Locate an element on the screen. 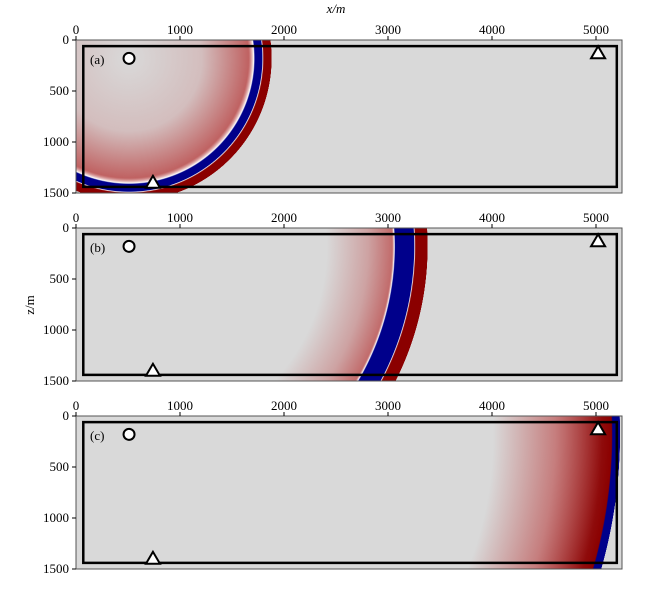  y-axis-label: z/m is located at coordinates (29, 305).